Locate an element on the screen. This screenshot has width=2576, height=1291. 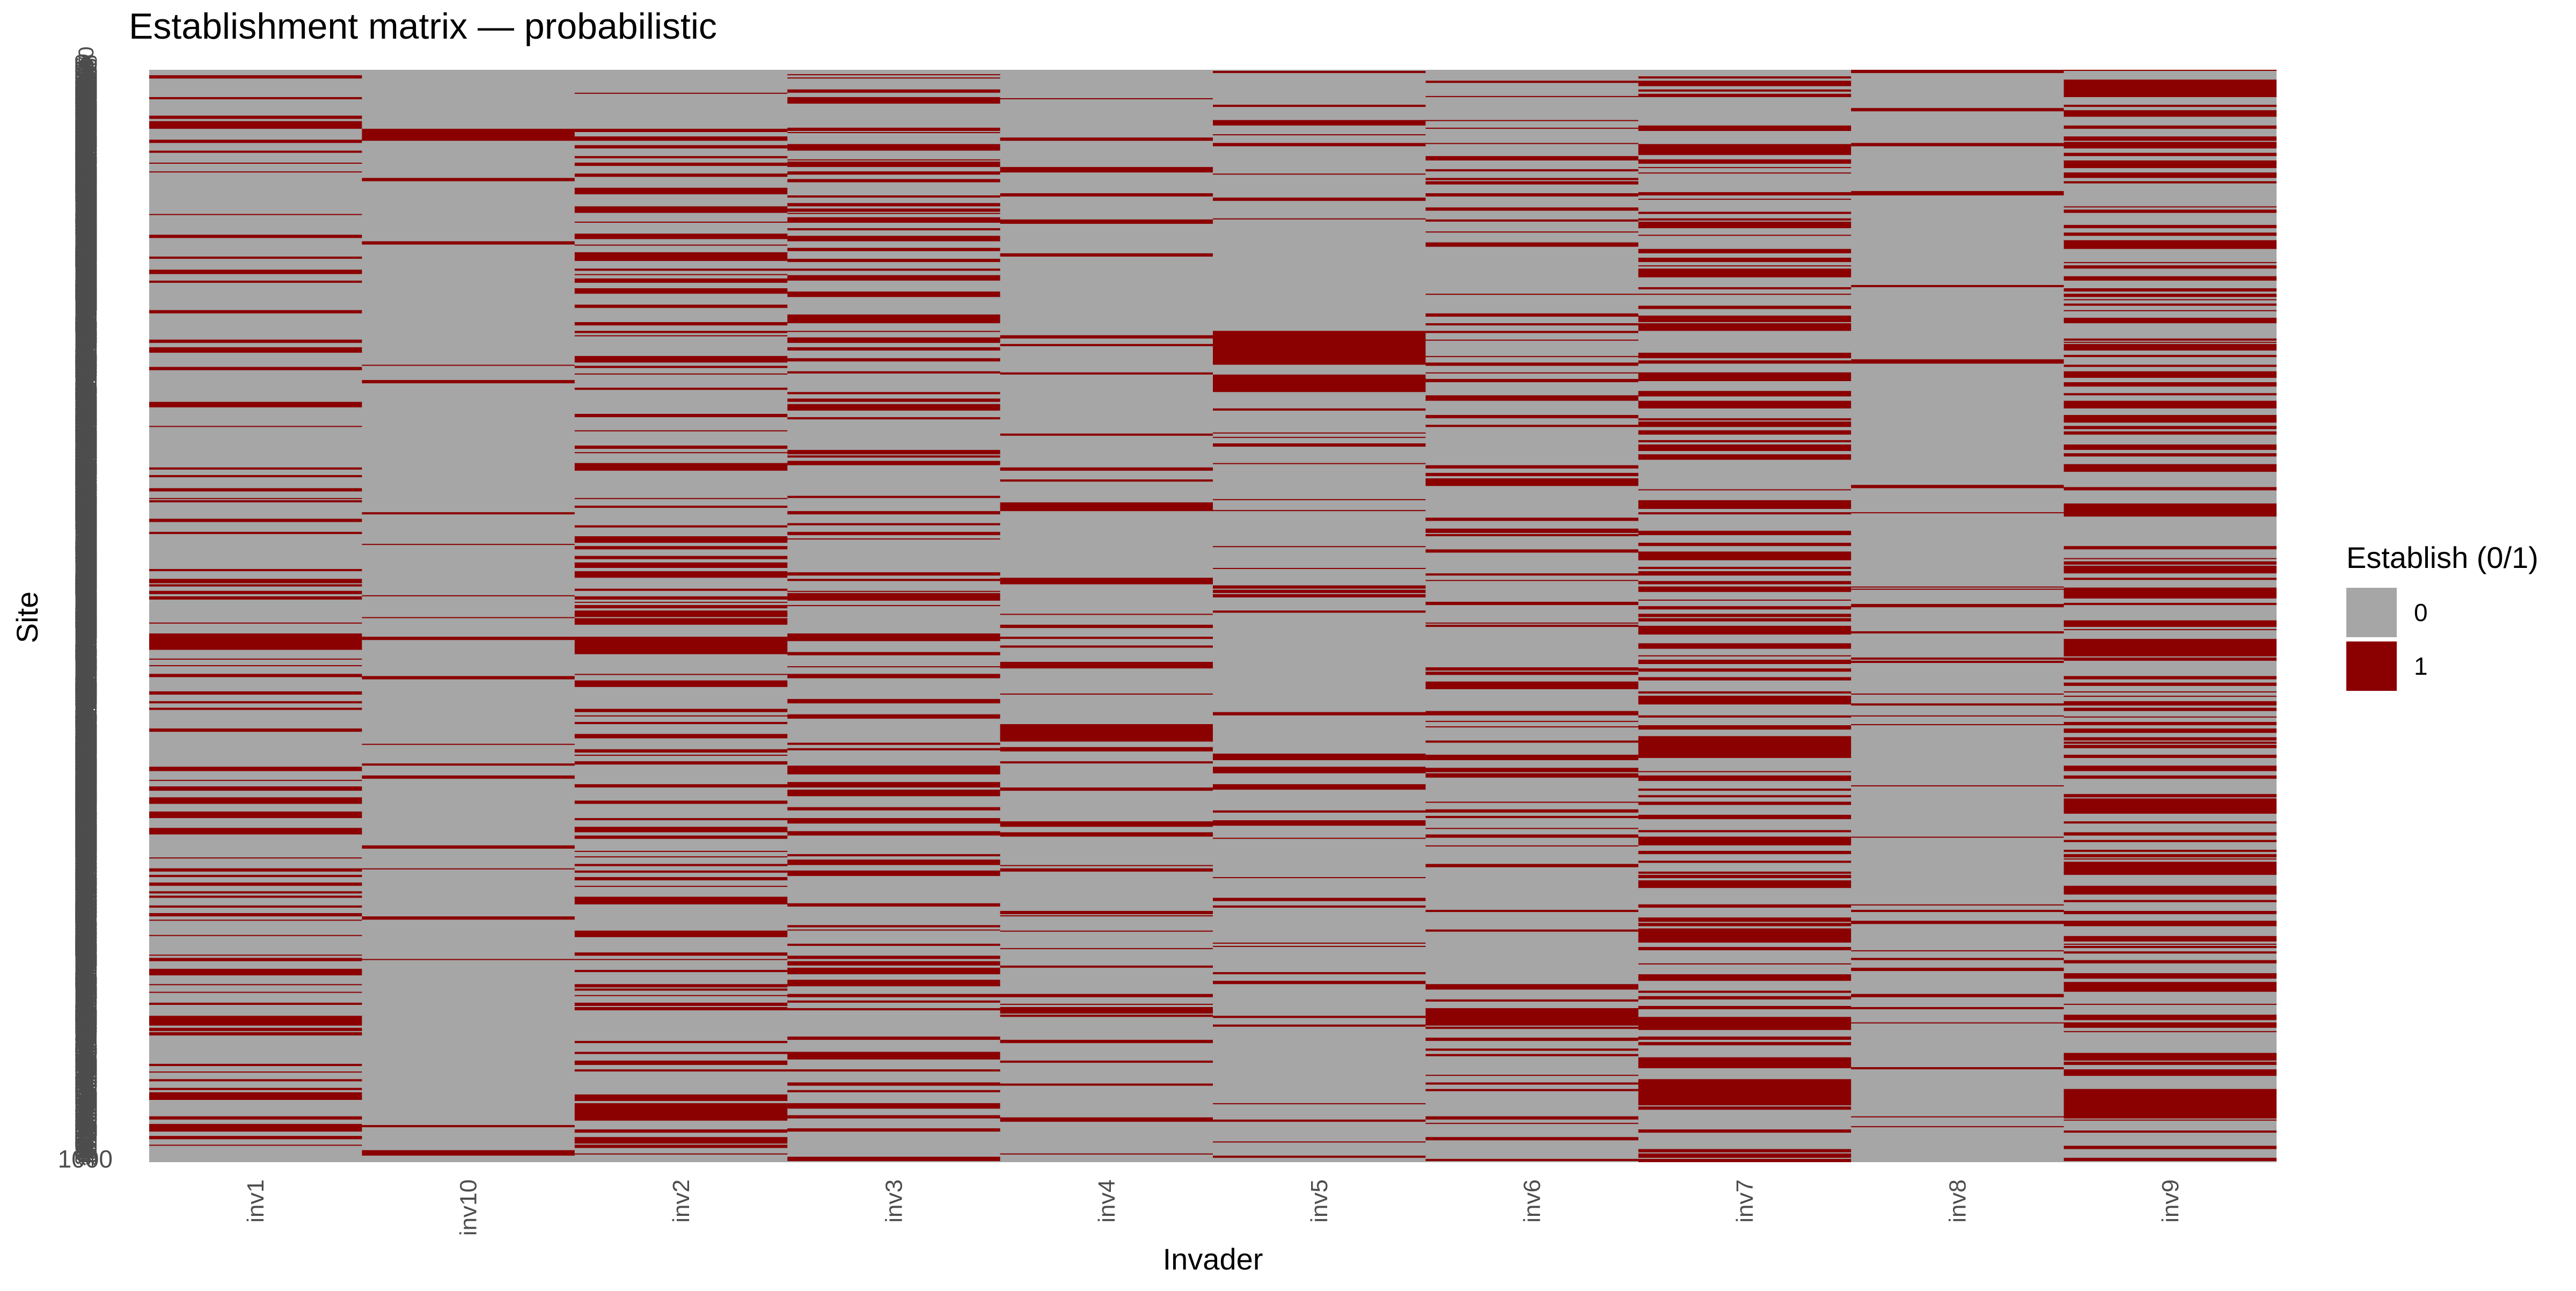
y-tick-label: 151 is located at coordinates (86, 998).